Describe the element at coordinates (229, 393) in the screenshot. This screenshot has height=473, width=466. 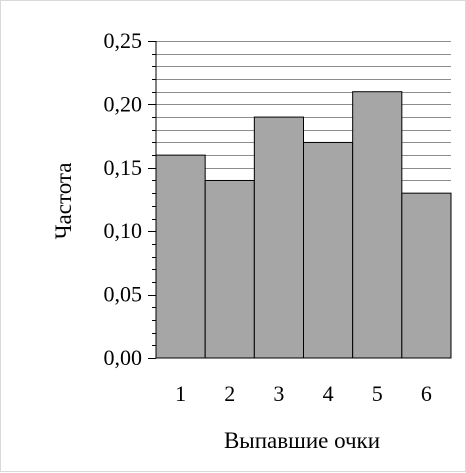
I see `x-tick-label: 2` at that location.